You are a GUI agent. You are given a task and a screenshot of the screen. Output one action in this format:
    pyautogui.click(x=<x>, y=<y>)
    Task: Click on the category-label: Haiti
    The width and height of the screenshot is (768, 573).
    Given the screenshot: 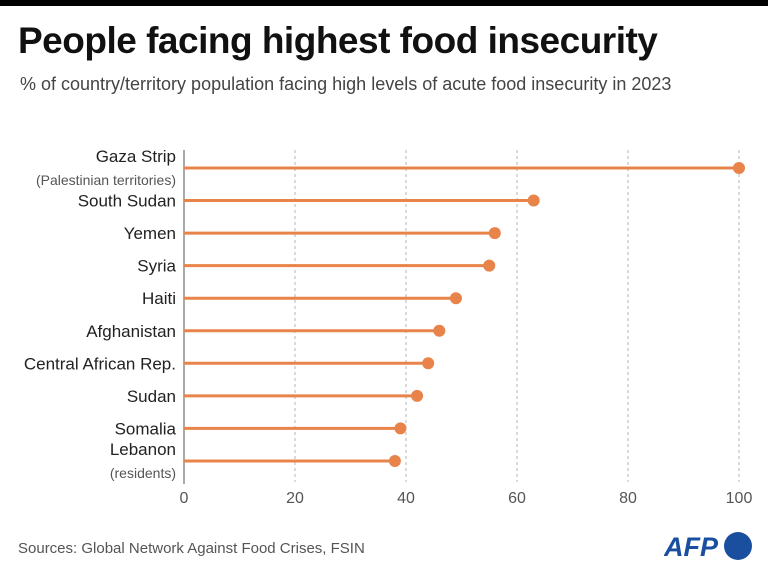 What is the action you would take?
    pyautogui.click(x=159, y=298)
    